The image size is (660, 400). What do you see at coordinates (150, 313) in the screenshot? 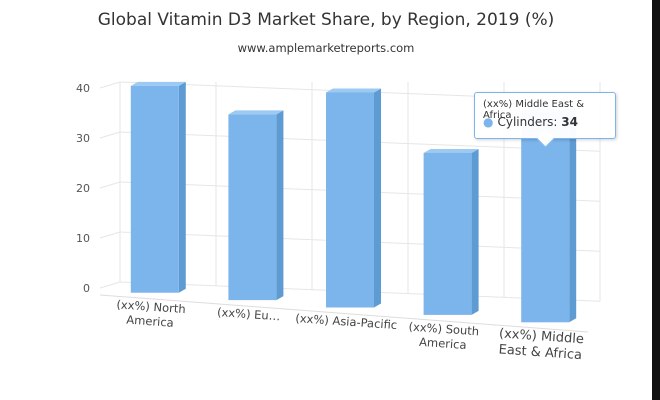
I see `x-tick-label: (xx%) NorthAmerica` at bounding box center [150, 313].